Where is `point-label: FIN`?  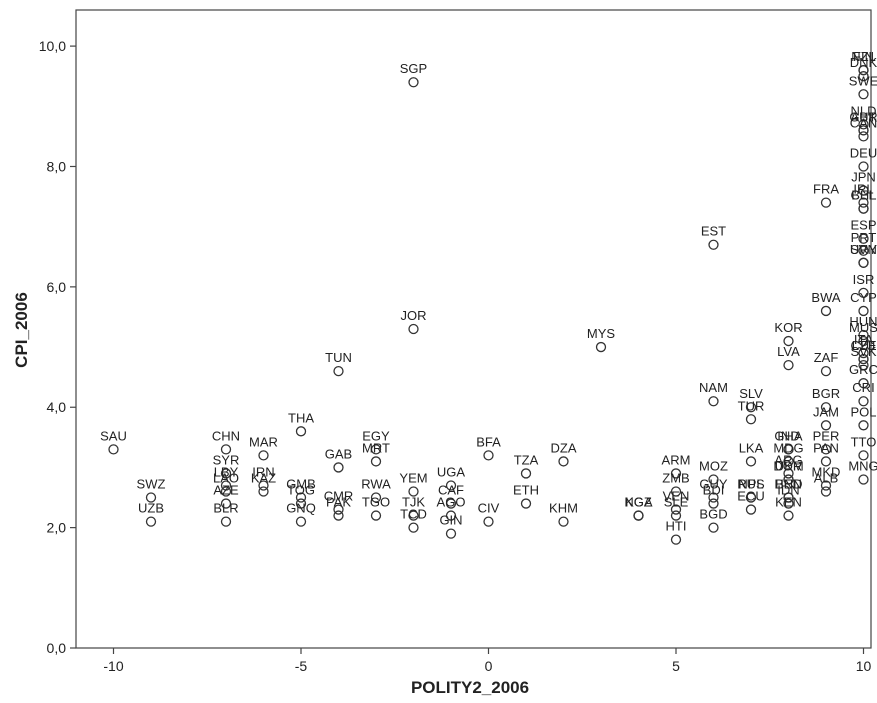
point-label: FIN is located at coordinates (863, 56).